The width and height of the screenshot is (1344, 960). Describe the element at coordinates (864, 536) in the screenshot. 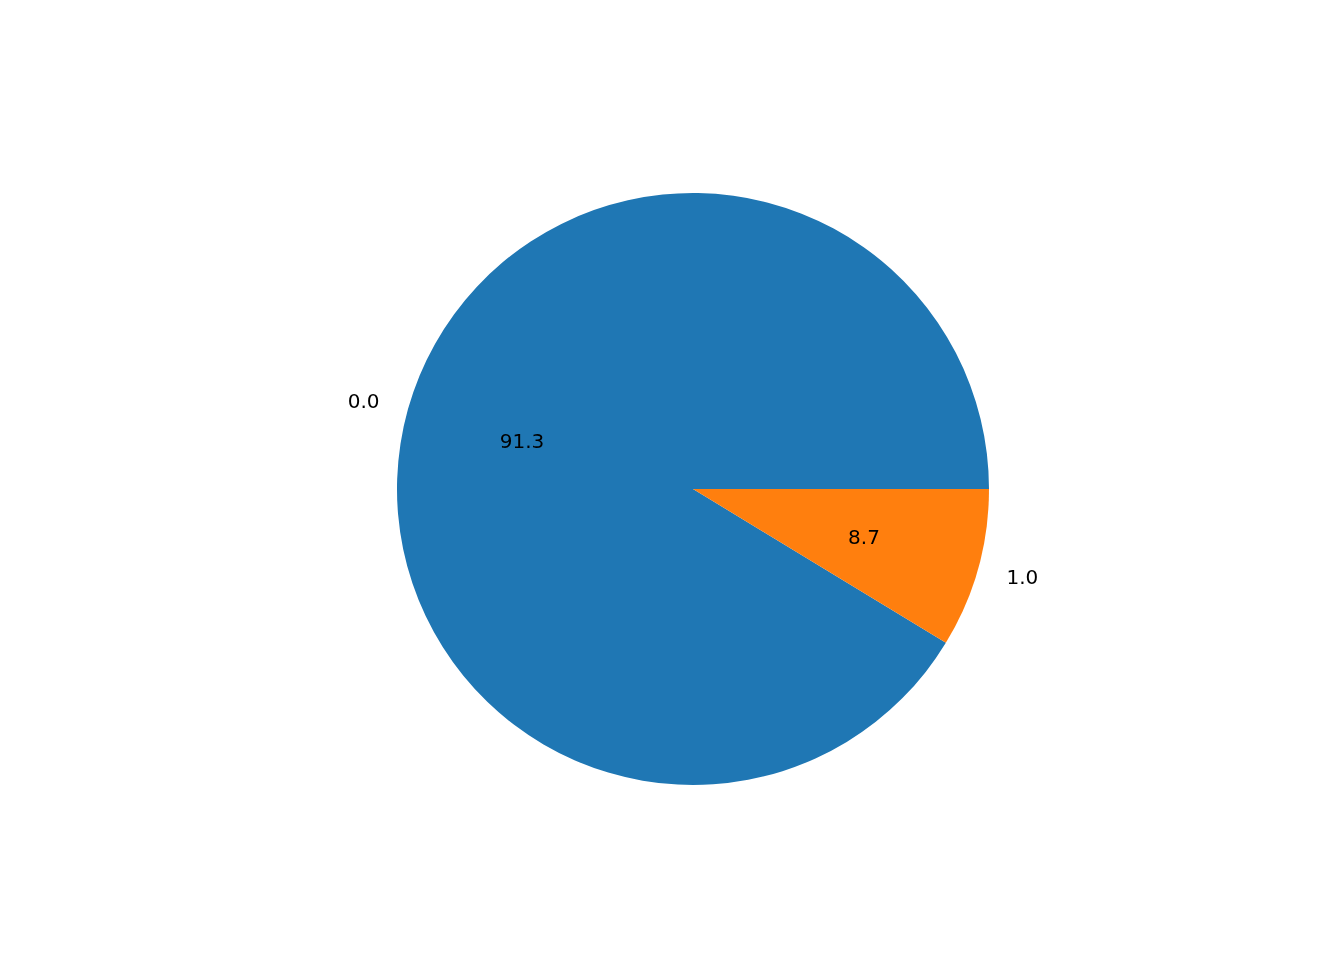

I see `data-label: 8.7` at that location.